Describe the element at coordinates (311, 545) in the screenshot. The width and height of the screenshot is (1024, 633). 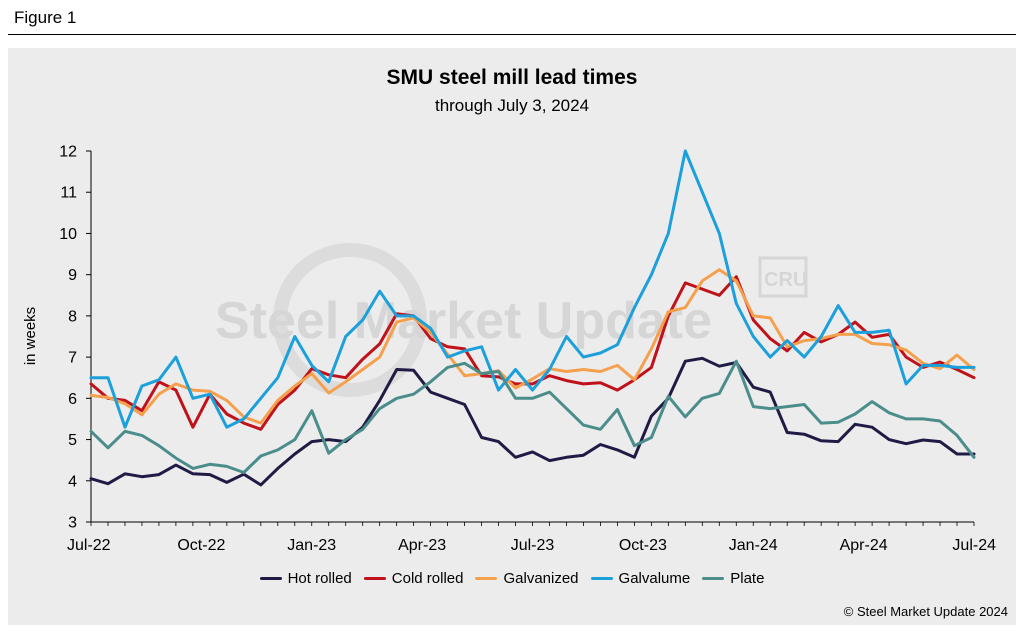
I see `x-tick-label: Jan-23` at that location.